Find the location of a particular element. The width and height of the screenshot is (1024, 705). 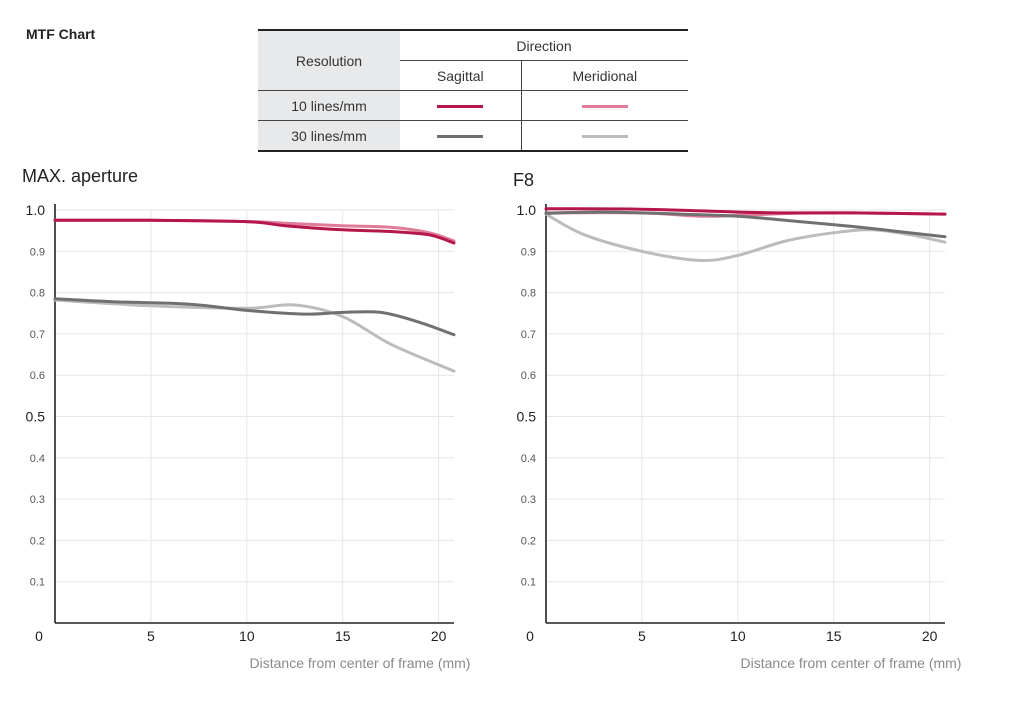

direction-header: Direction is located at coordinates (544, 45).